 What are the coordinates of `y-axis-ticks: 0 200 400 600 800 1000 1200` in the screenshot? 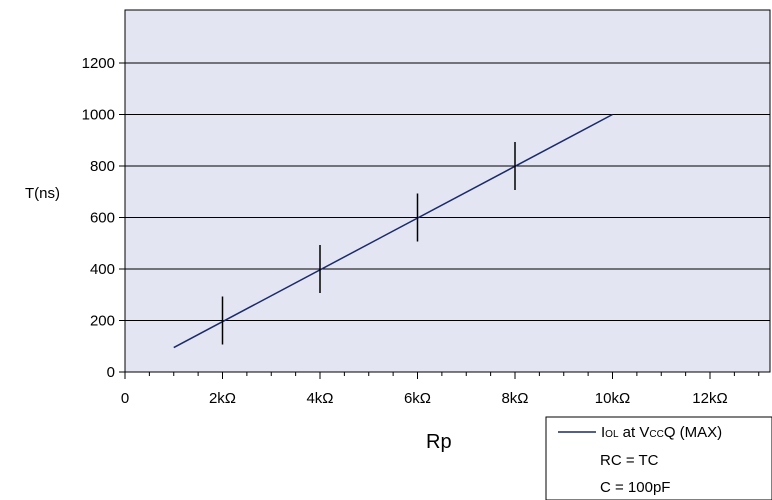 It's located at (103, 218).